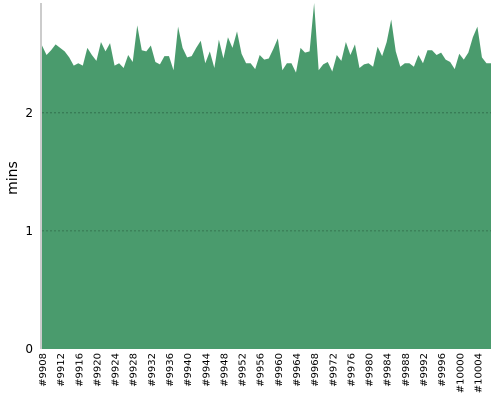  What do you see at coordinates (406, 370) in the screenshot?
I see `x-tick-label: #9988` at bounding box center [406, 370].